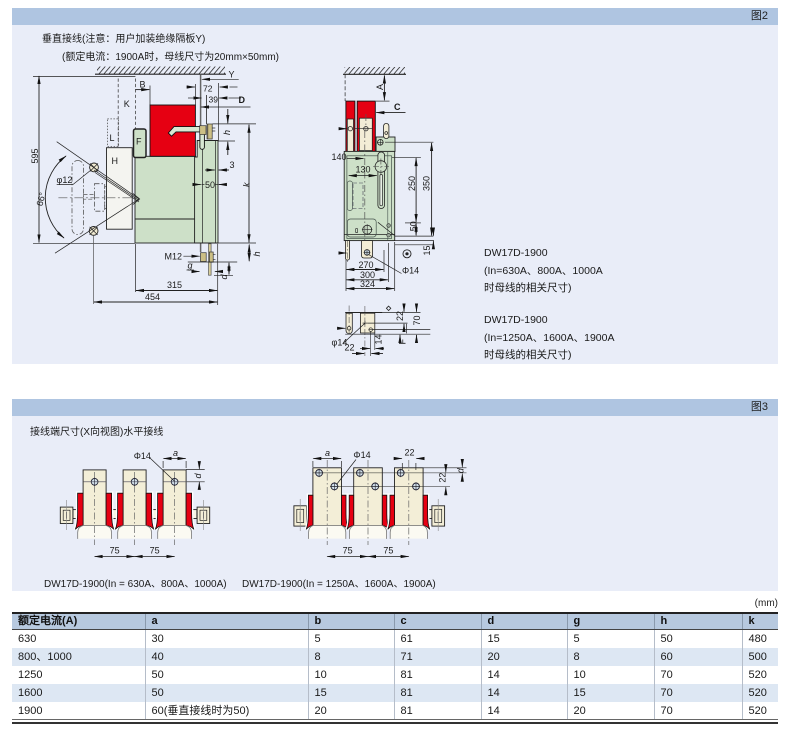  Describe the element at coordinates (41, 199) in the screenshot. I see `svg-text: 66°` at that location.